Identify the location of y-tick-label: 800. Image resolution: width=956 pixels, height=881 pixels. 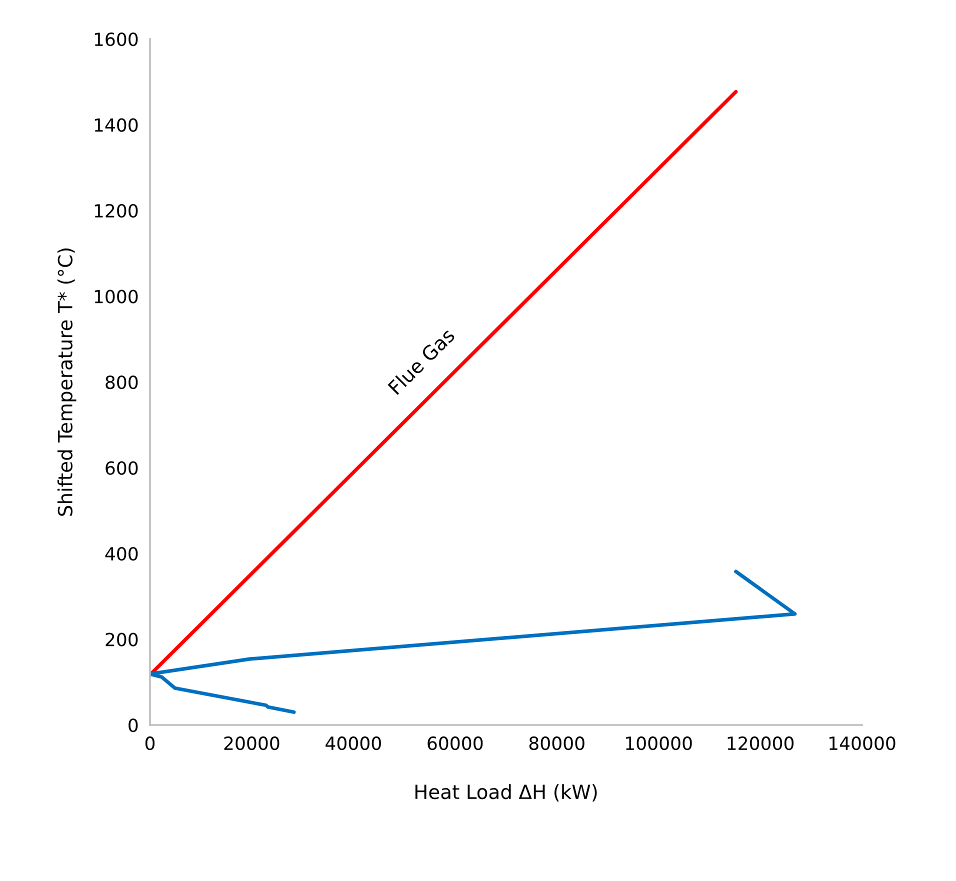
(122, 382).